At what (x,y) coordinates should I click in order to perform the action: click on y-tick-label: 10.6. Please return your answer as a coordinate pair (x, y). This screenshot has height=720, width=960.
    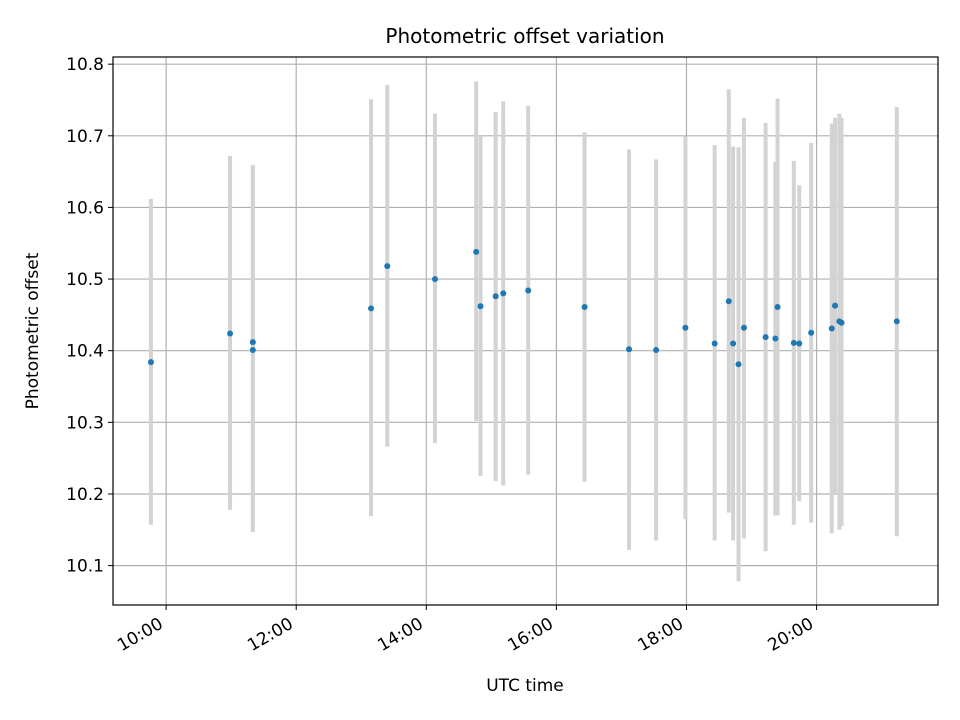
    Looking at the image, I should click on (85, 208).